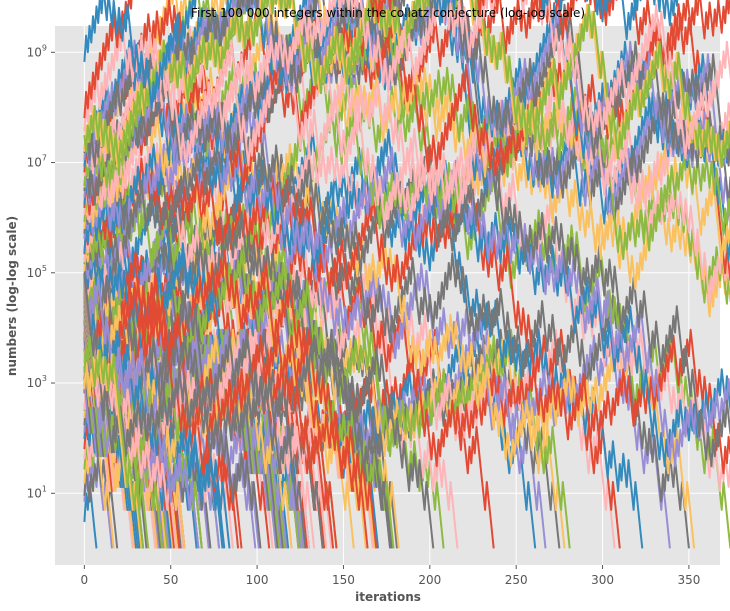 The width and height of the screenshot is (730, 611). What do you see at coordinates (85, 580) in the screenshot?
I see `x-tick-label: 0` at bounding box center [85, 580].